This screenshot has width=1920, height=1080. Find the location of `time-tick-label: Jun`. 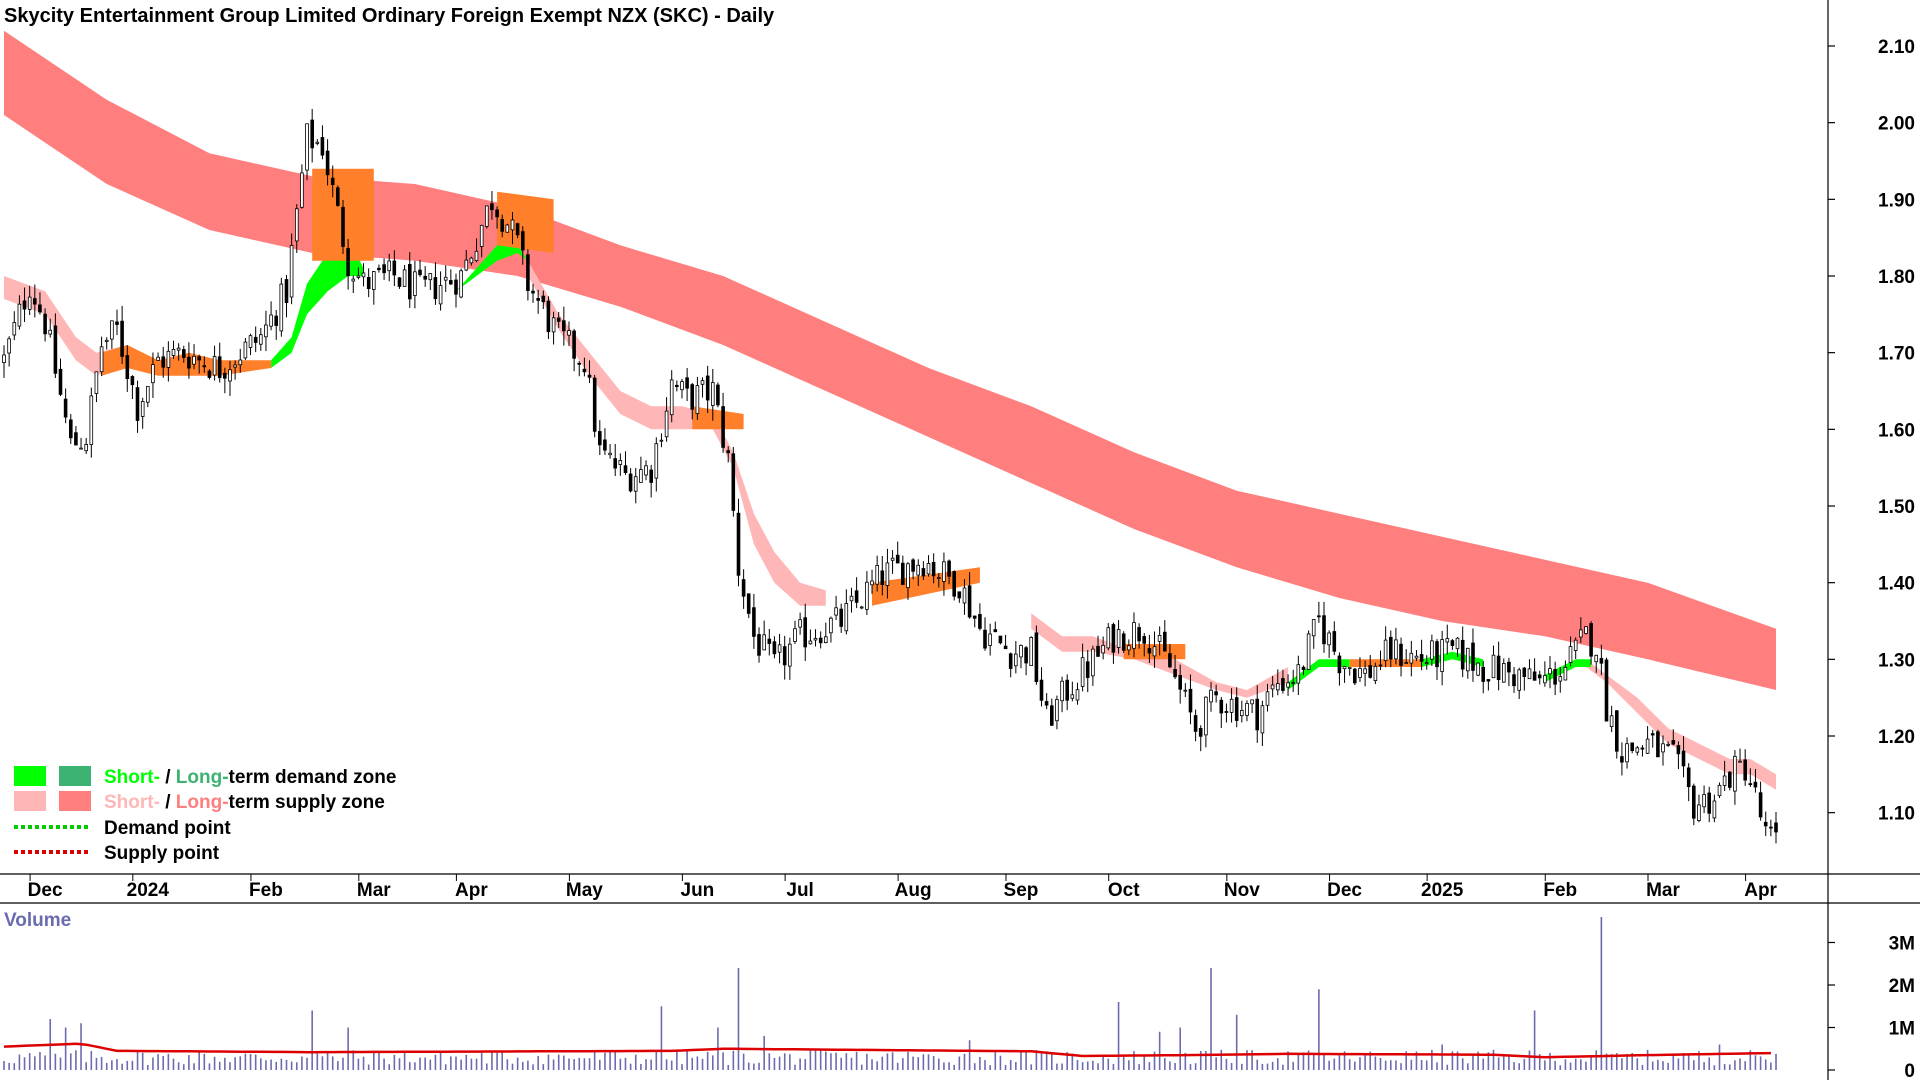

time-tick-label: Jun is located at coordinates (698, 890).